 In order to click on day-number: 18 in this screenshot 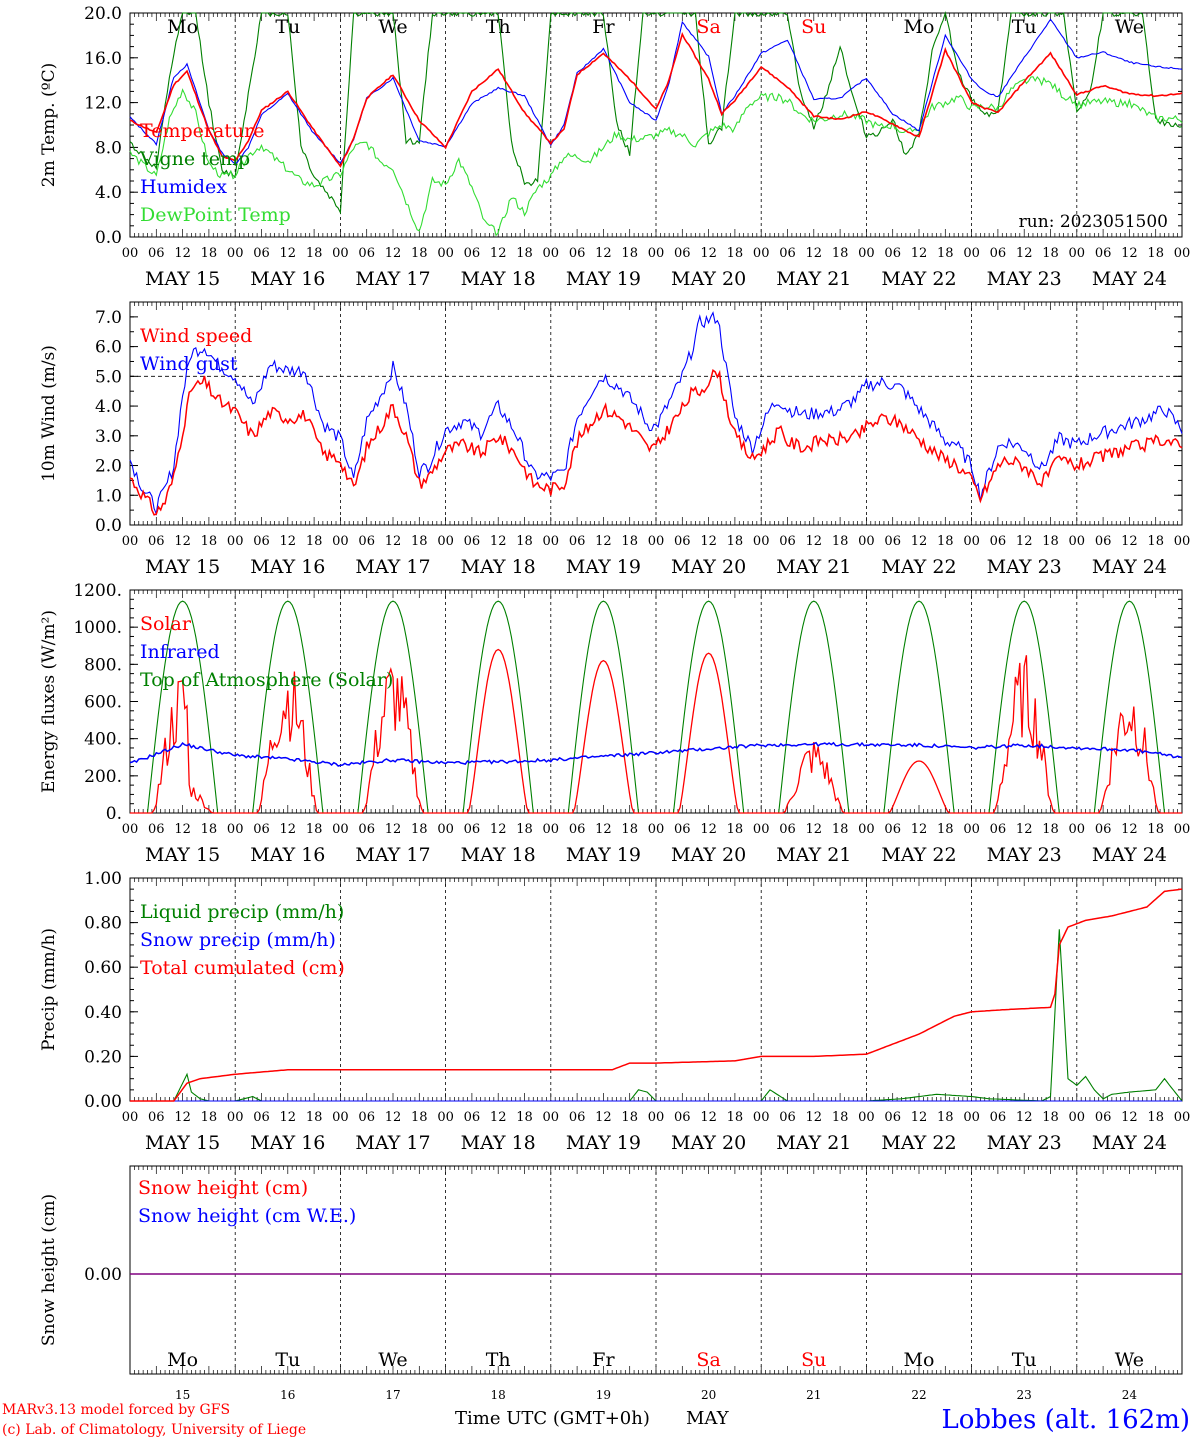, I will do `click(498, 1395)`.